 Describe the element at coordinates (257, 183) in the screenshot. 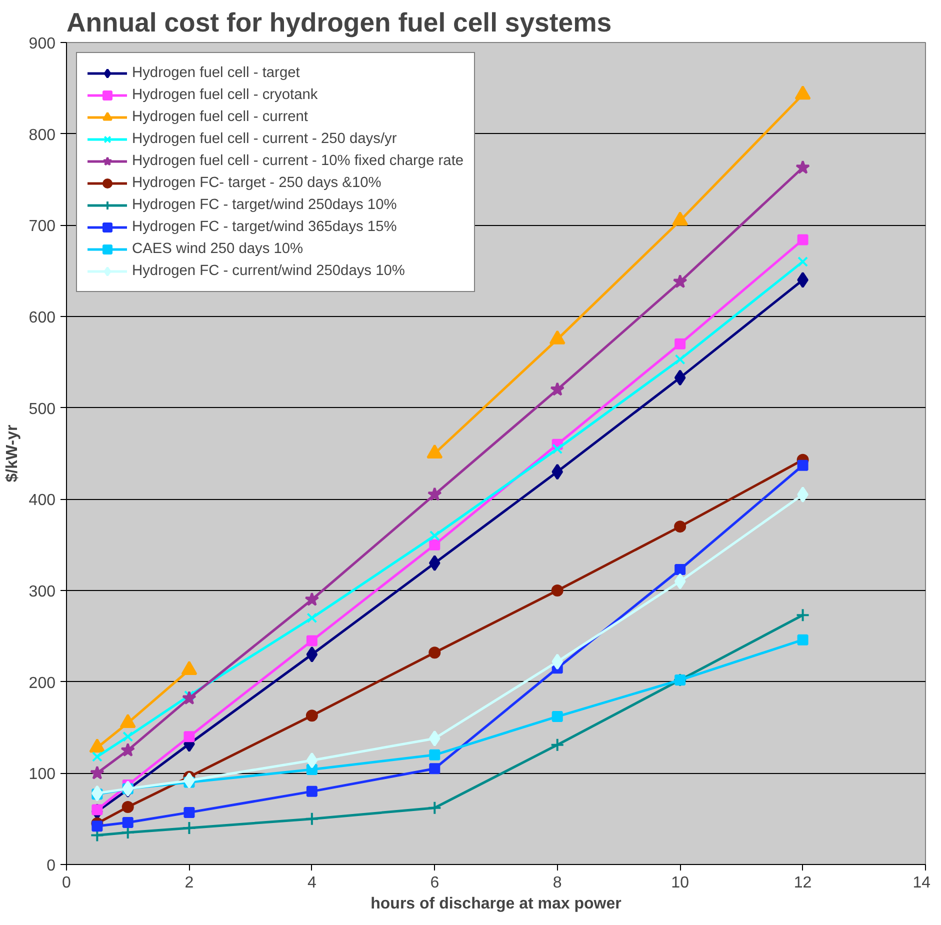

I see `legend-label: Hydrogen FC- target - 250 days &10%` at that location.